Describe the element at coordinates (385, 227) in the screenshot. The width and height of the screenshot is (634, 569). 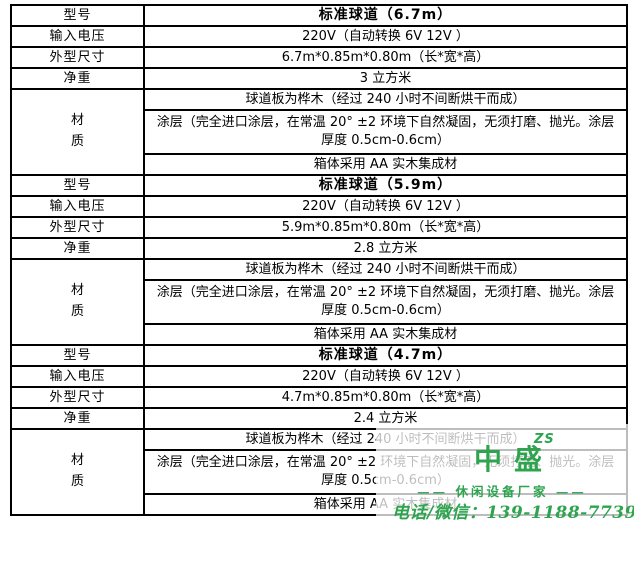
I see `value-dimensions: 5.9m*0.85m*0.80m（长*宽*高）` at that location.